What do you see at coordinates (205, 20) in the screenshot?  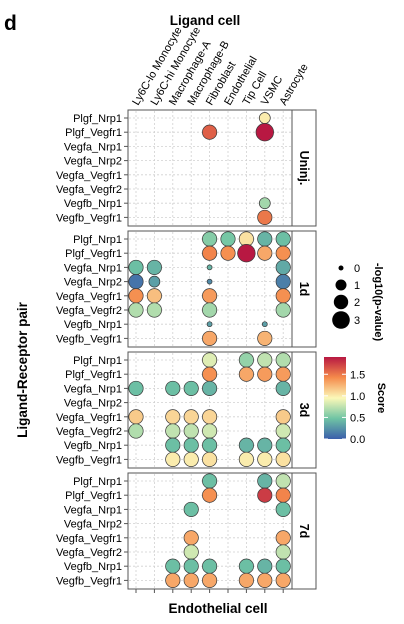 I see `chart-title: Ligand cell` at bounding box center [205, 20].